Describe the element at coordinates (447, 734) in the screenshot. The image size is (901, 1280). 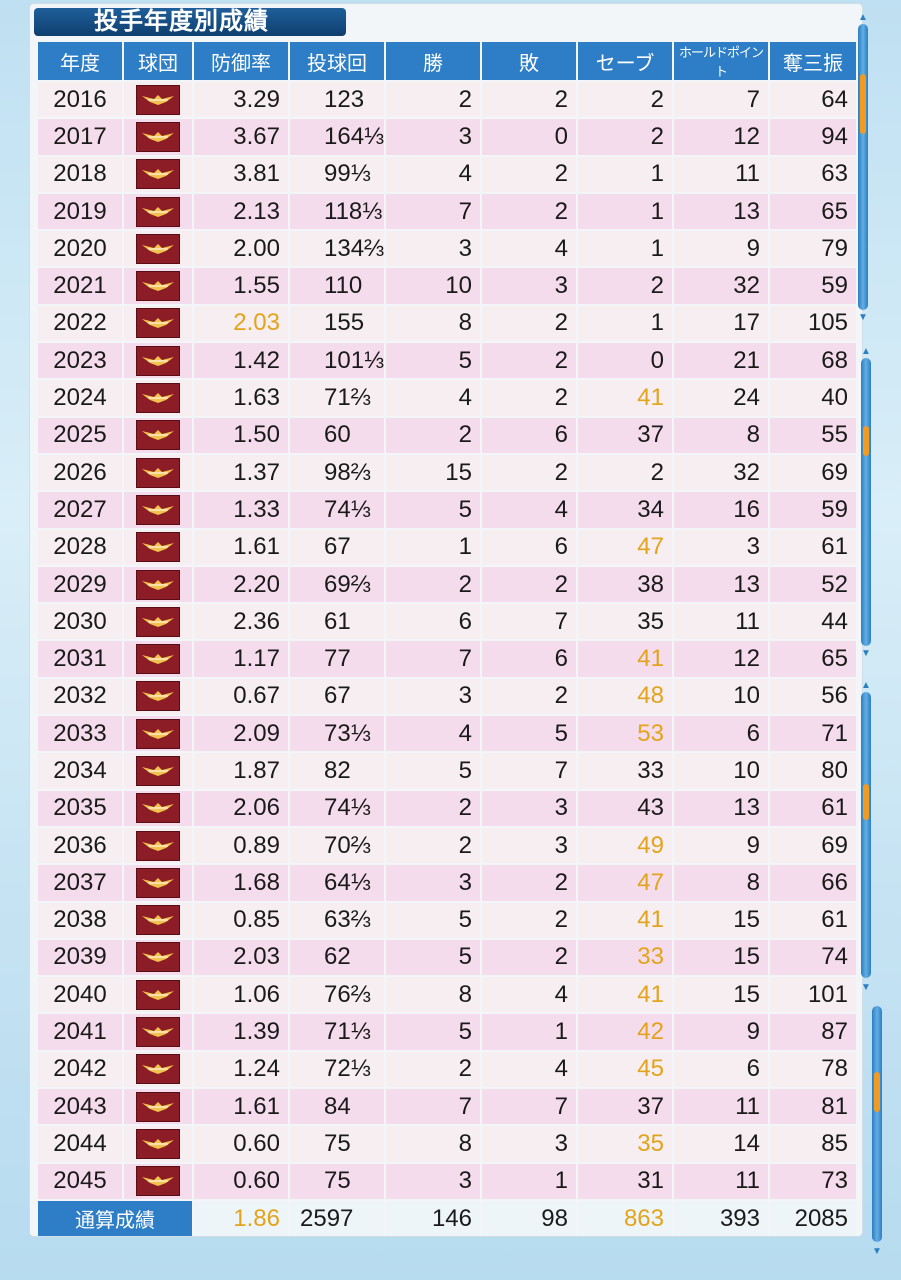
I see `table-row: 2033 2.09 73⅓ 4 5 53 6 71` at that location.